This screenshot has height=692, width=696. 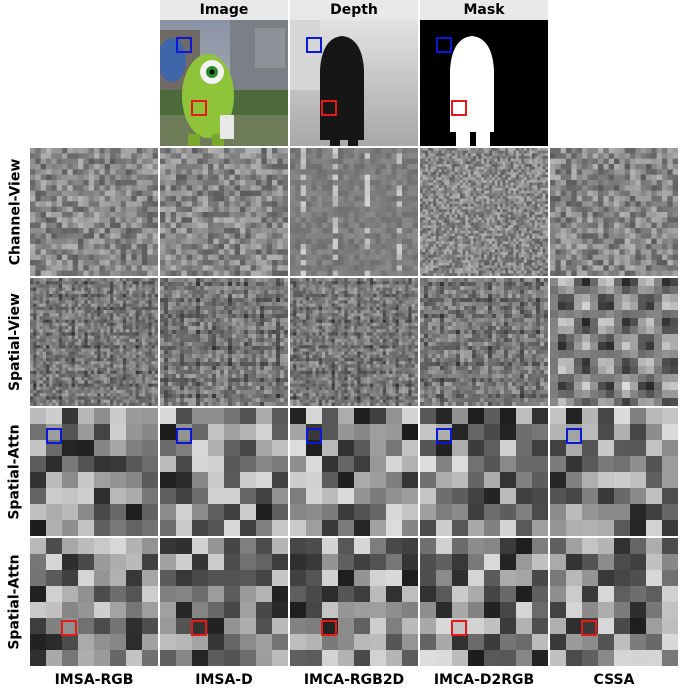 What do you see at coordinates (15, 602) in the screenshot?
I see `row-label-spatial-attn-red: Spatial-Attn` at bounding box center [15, 602].